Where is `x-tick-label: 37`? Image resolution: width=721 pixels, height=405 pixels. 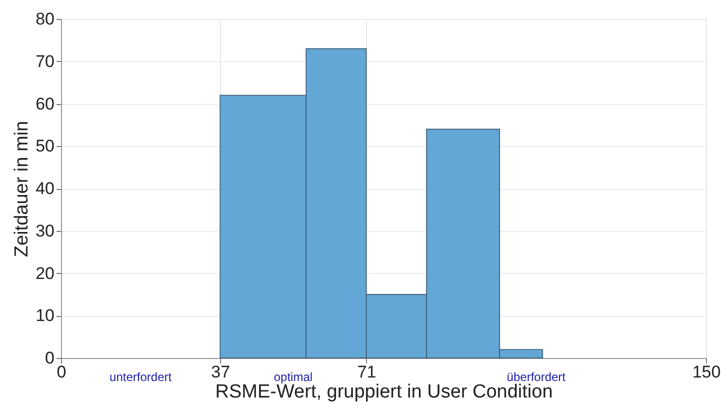 x-tick-label: 37 is located at coordinates (220, 372).